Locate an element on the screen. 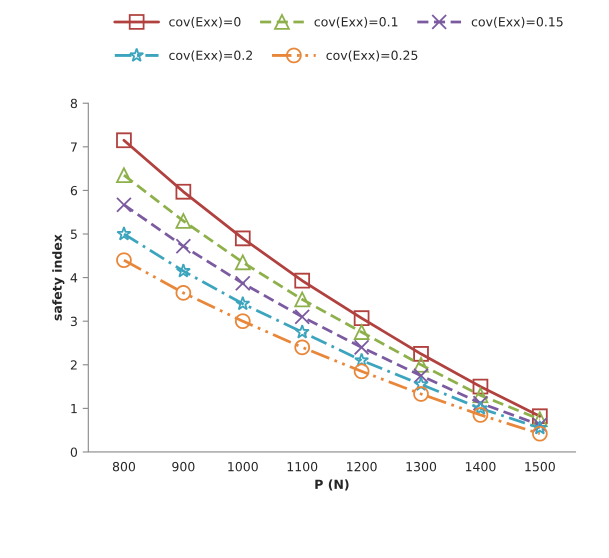  legend-label: cov(Exx)=0.1 is located at coordinates (356, 22).